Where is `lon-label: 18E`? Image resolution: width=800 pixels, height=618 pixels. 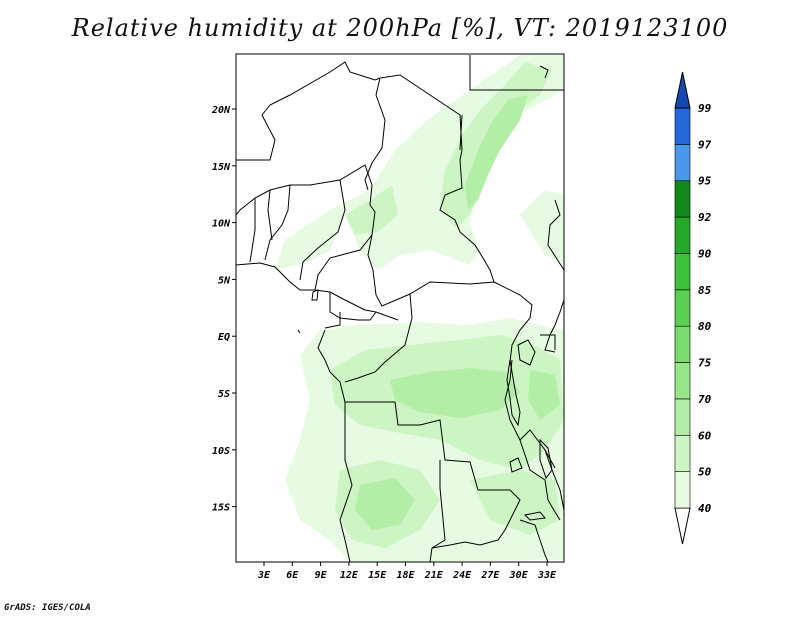
lon-label: 18E is located at coordinates (405, 575).